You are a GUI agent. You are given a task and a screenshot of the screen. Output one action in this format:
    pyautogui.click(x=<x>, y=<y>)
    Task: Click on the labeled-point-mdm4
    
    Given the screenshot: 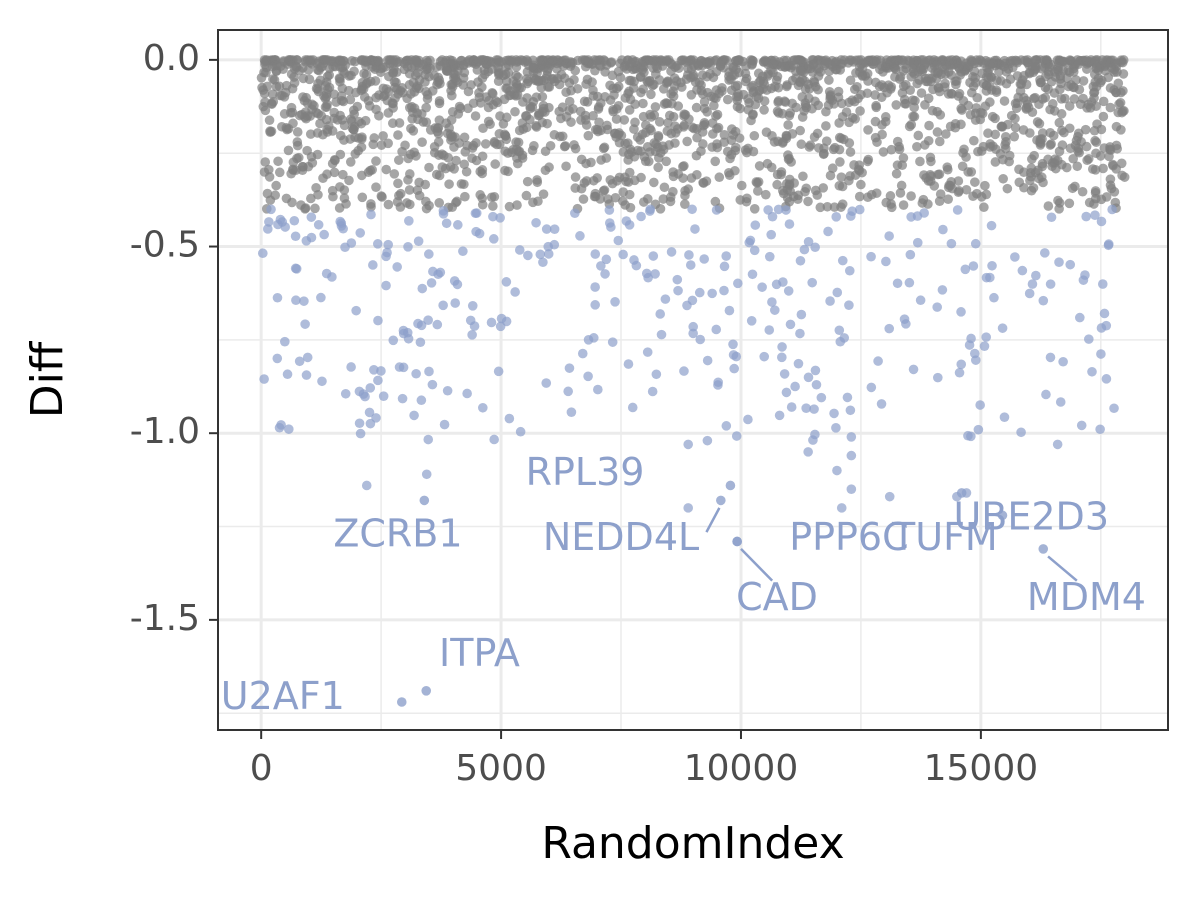 What is the action you would take?
    pyautogui.click(x=1043, y=549)
    